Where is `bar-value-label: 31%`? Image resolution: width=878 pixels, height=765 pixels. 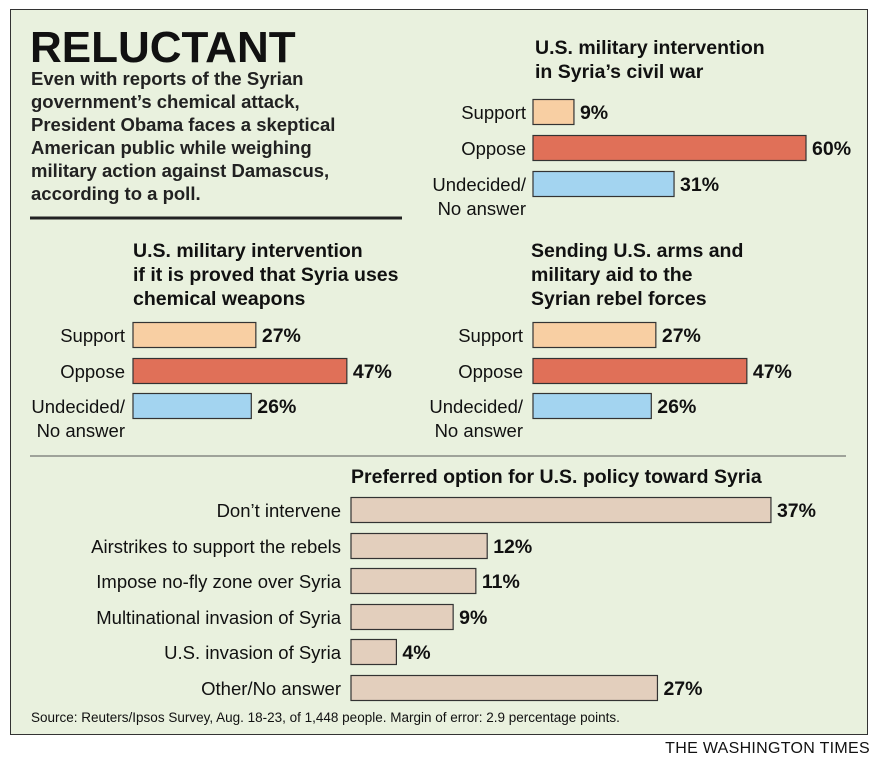 bar-value-label: 31% is located at coordinates (699, 185).